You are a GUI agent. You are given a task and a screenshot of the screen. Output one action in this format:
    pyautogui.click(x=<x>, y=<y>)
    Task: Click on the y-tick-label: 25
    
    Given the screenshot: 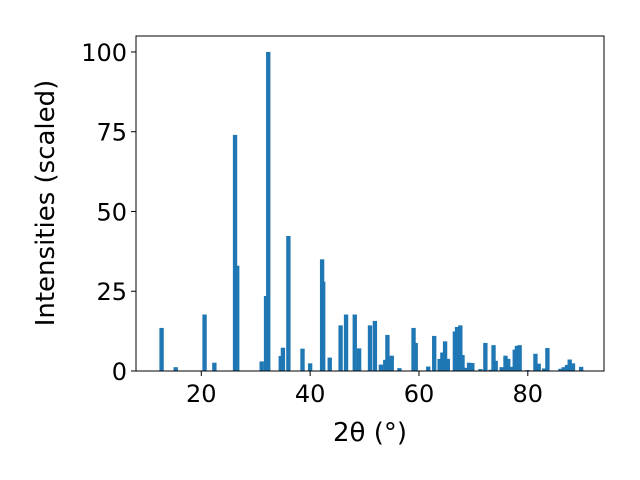 What is the action you would take?
    pyautogui.click(x=111, y=292)
    